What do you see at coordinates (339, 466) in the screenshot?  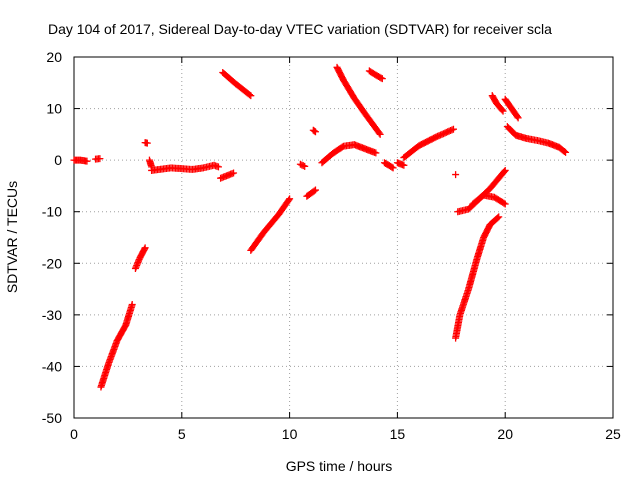 I see `x-axis-label: GPS time / hours` at bounding box center [339, 466].